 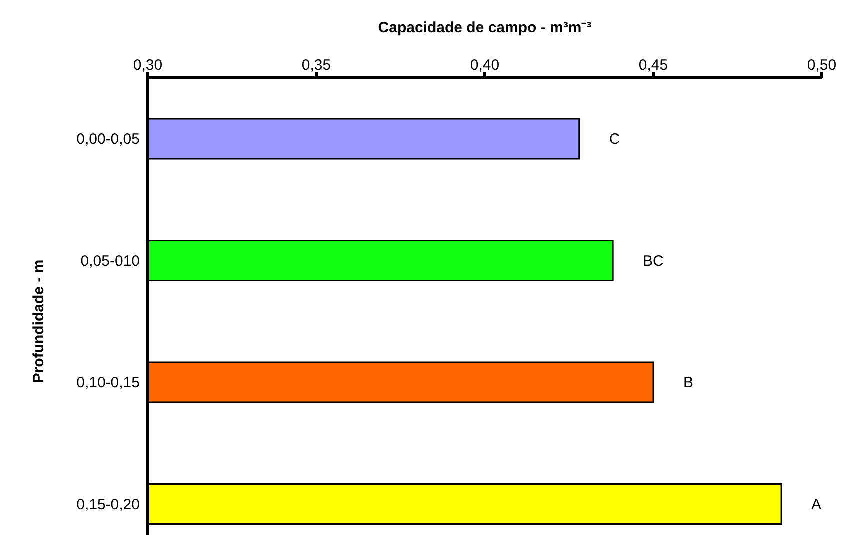 I want to click on y-axis-title: Profundidade - m, so click(x=39, y=322).